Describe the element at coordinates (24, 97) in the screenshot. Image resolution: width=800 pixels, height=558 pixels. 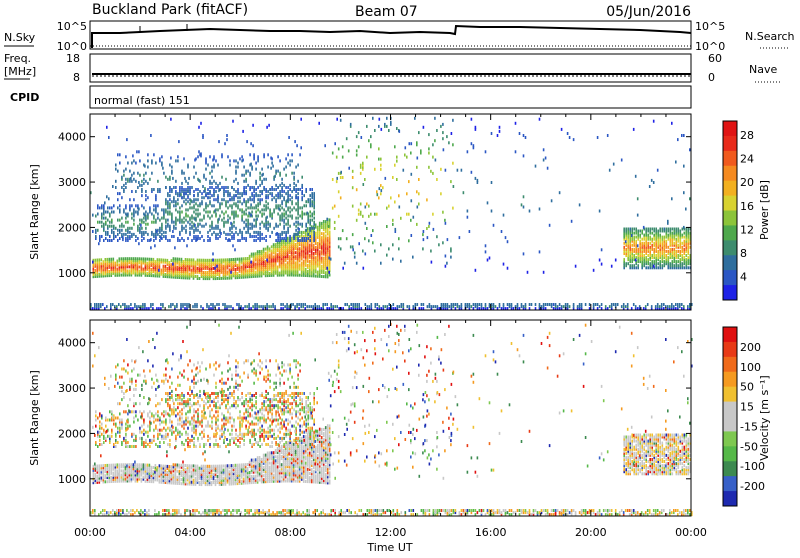
I see `cpid-label: CPID` at that location.